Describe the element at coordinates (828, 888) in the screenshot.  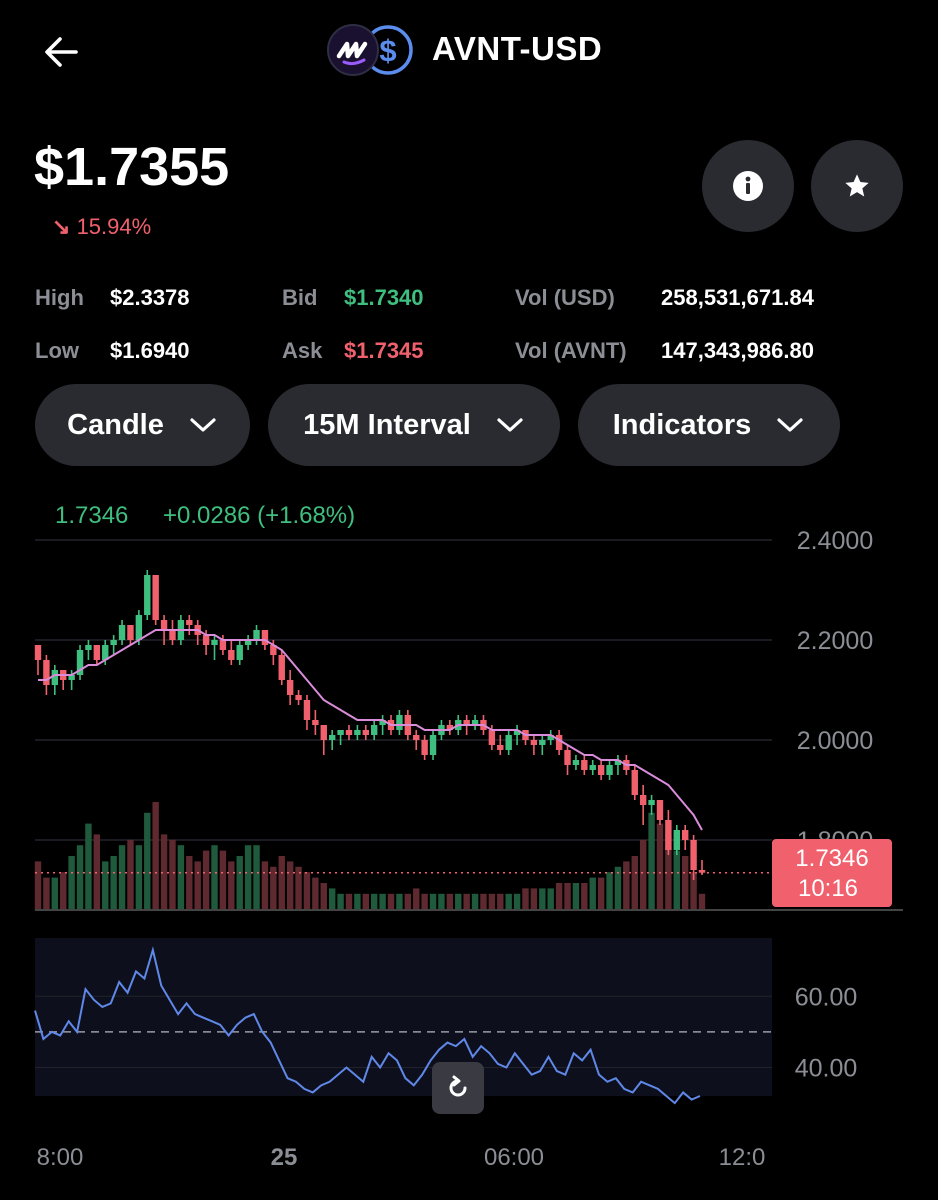
I see `price-tag-countdown: 10:16` at that location.